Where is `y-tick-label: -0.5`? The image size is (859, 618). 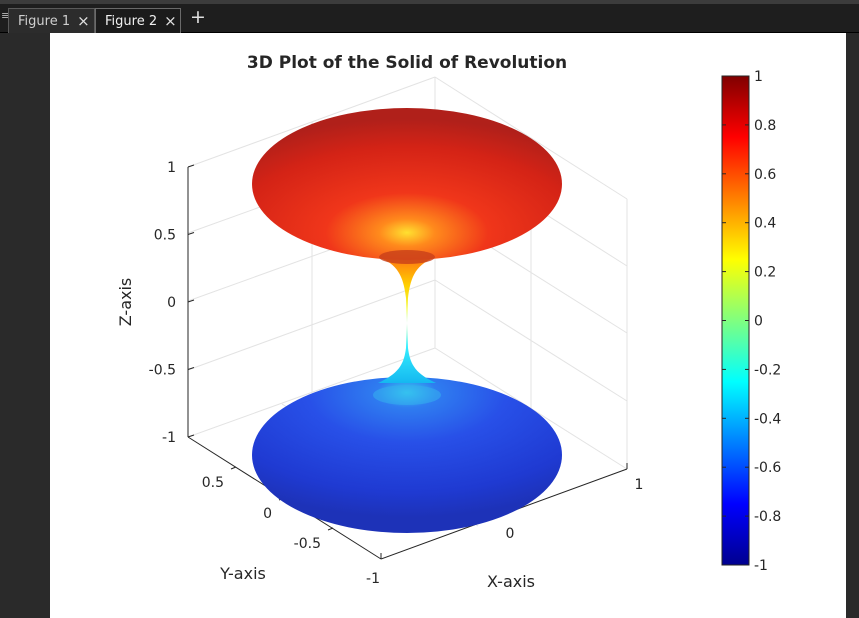 y-tick-label: -0.5 is located at coordinates (307, 544).